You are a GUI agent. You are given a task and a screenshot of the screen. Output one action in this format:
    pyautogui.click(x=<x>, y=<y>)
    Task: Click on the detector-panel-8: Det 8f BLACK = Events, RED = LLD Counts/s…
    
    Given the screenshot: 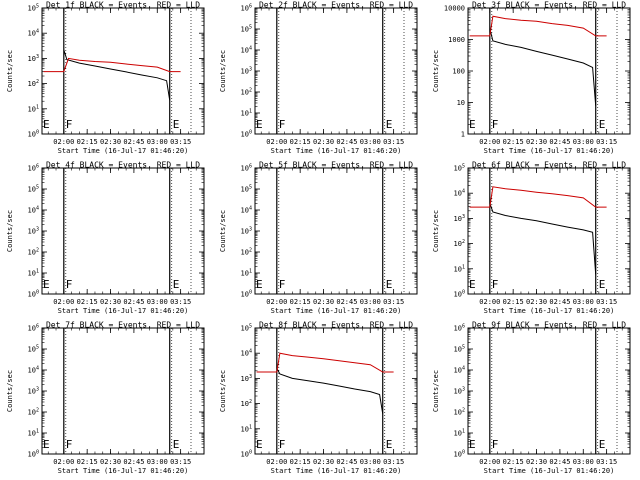 What is the action you would take?
    pyautogui.click(x=318, y=398)
    